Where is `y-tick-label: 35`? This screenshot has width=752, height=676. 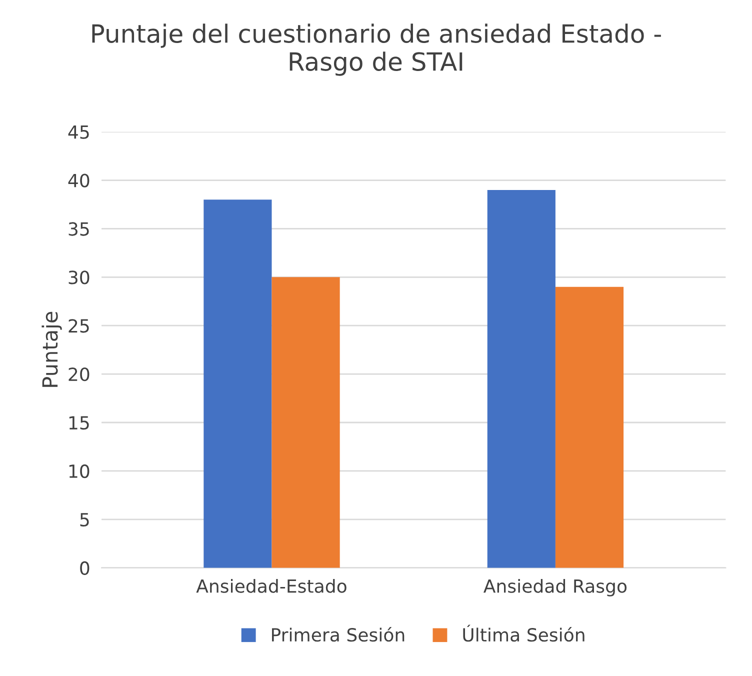 y-tick-label: 35 is located at coordinates (78, 229).